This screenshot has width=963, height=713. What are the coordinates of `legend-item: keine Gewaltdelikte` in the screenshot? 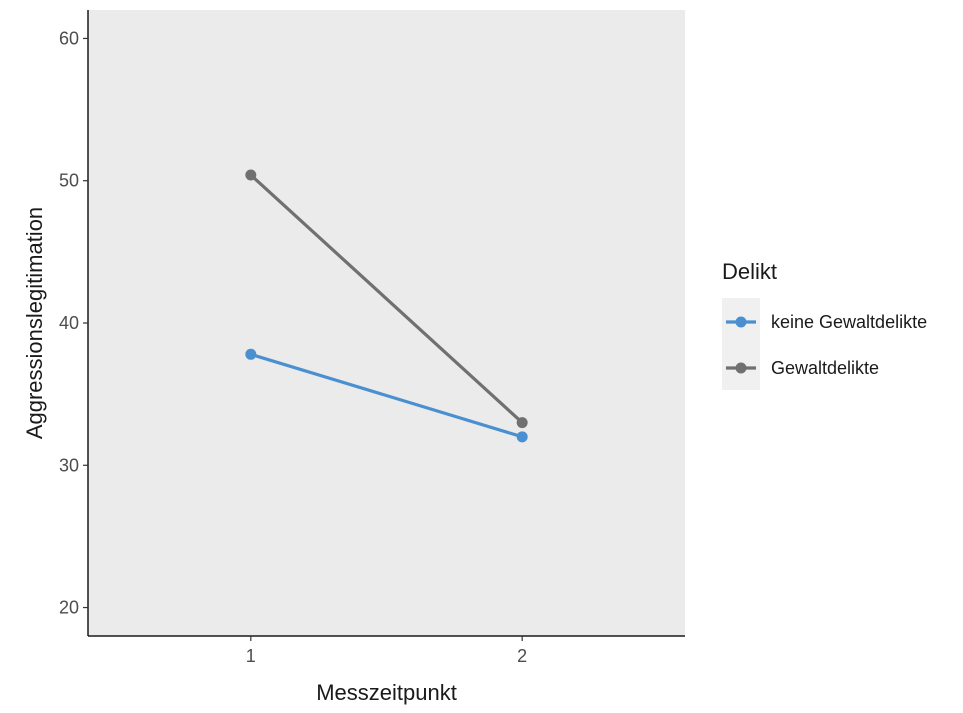 It's located at (824, 321).